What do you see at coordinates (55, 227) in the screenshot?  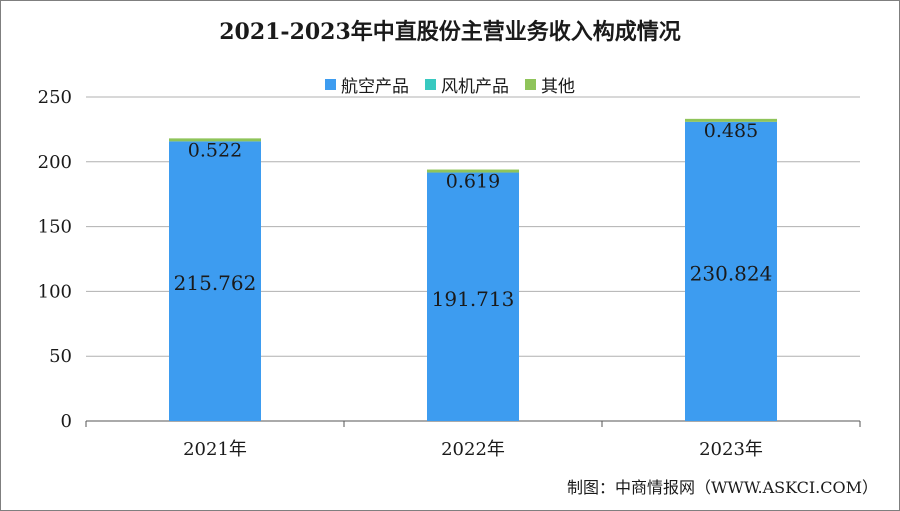 I see `y-tick-label: 150` at bounding box center [55, 227].